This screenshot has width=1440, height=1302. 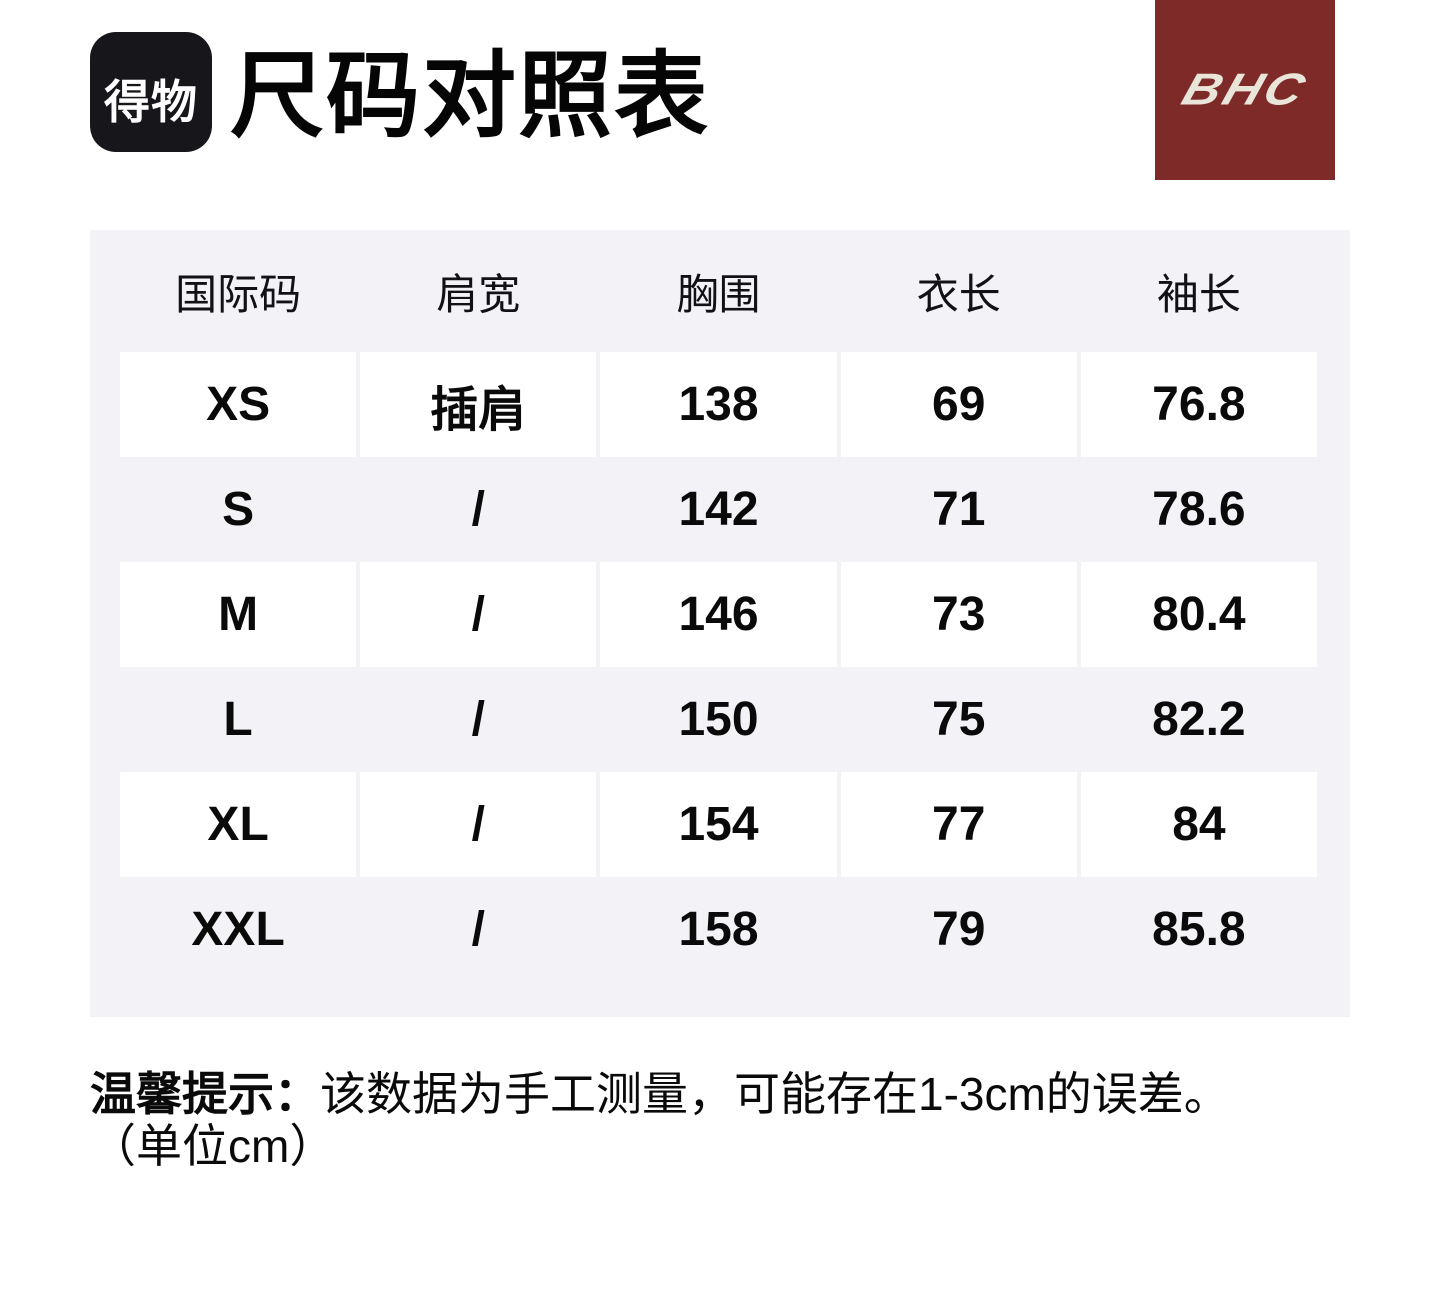 I want to click on column-header: 胸围, so click(x=718, y=294).